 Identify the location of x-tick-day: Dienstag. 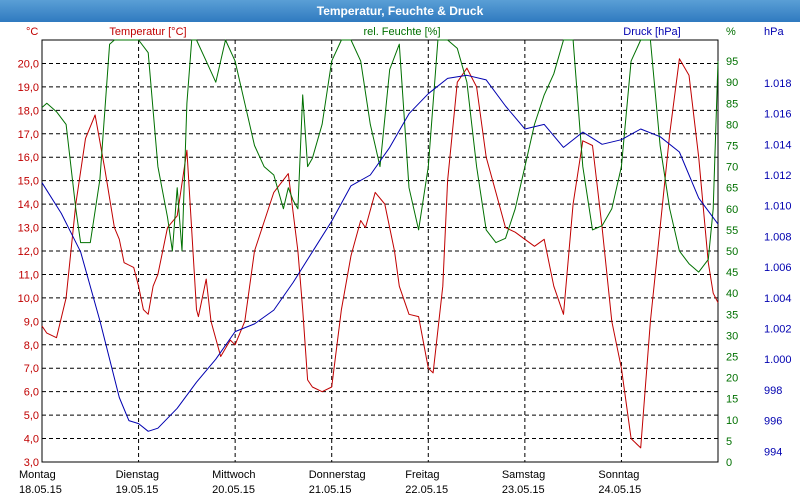
(137, 475).